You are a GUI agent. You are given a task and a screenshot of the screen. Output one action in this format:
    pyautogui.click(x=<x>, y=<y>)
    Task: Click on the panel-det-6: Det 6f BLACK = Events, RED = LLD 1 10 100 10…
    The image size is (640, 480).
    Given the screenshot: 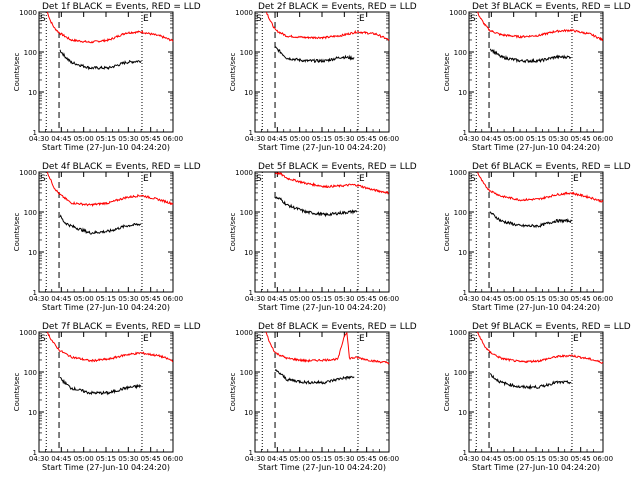 What is the action you would take?
    pyautogui.click(x=537, y=237)
    